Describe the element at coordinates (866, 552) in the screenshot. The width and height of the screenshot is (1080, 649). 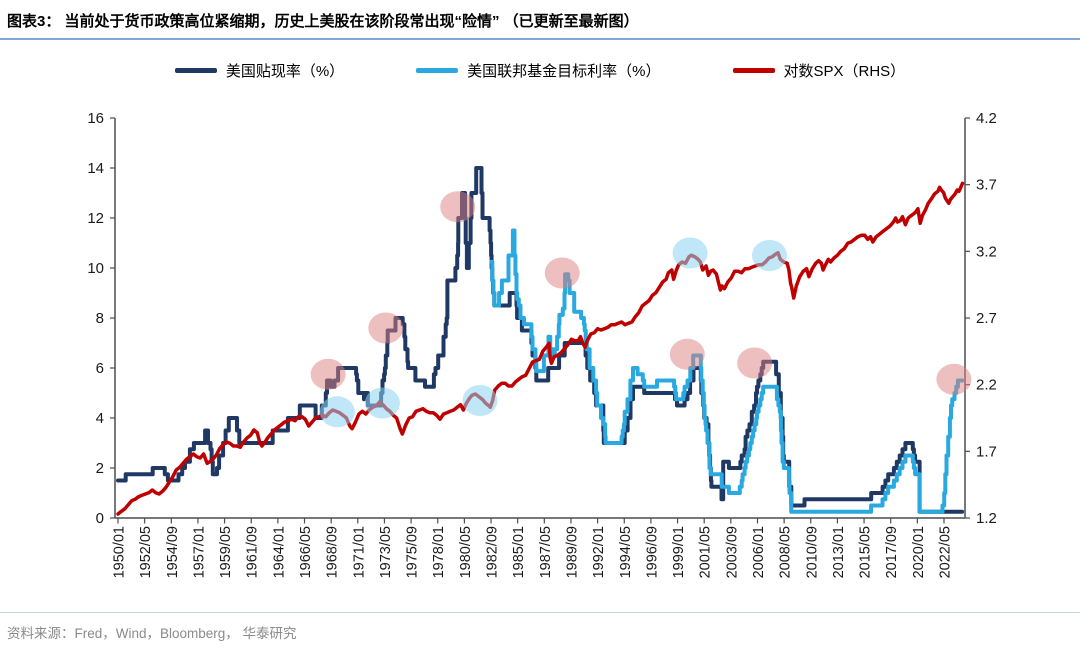
I see `x-axis-label: 2015/05` at that location.